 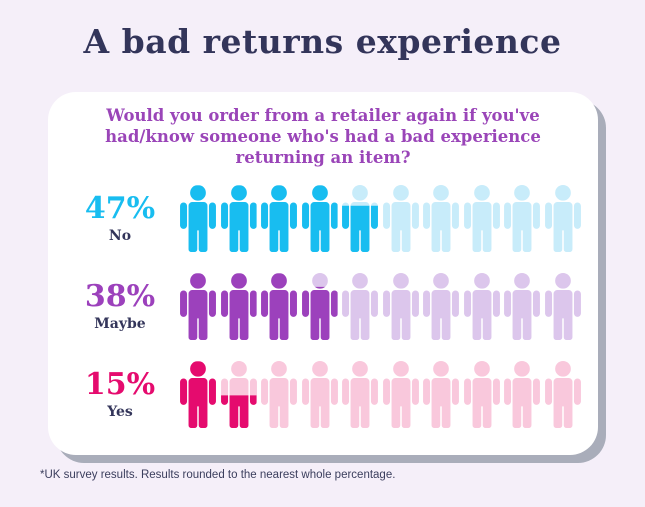 What do you see at coordinates (120, 236) in the screenshot?
I see `row-answer: No` at bounding box center [120, 236].